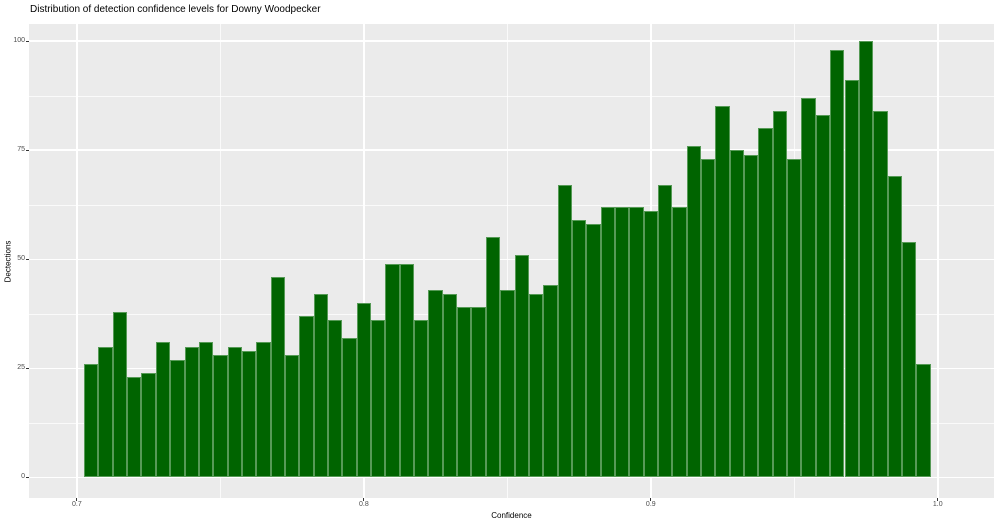  I want to click on x-tick-label: 0.7, so click(77, 504).